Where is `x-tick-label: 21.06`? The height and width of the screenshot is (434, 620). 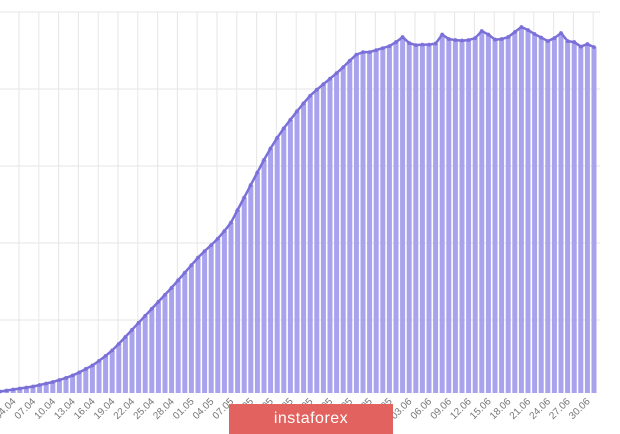
x-tick-label: 21.06 is located at coordinates (521, 409).